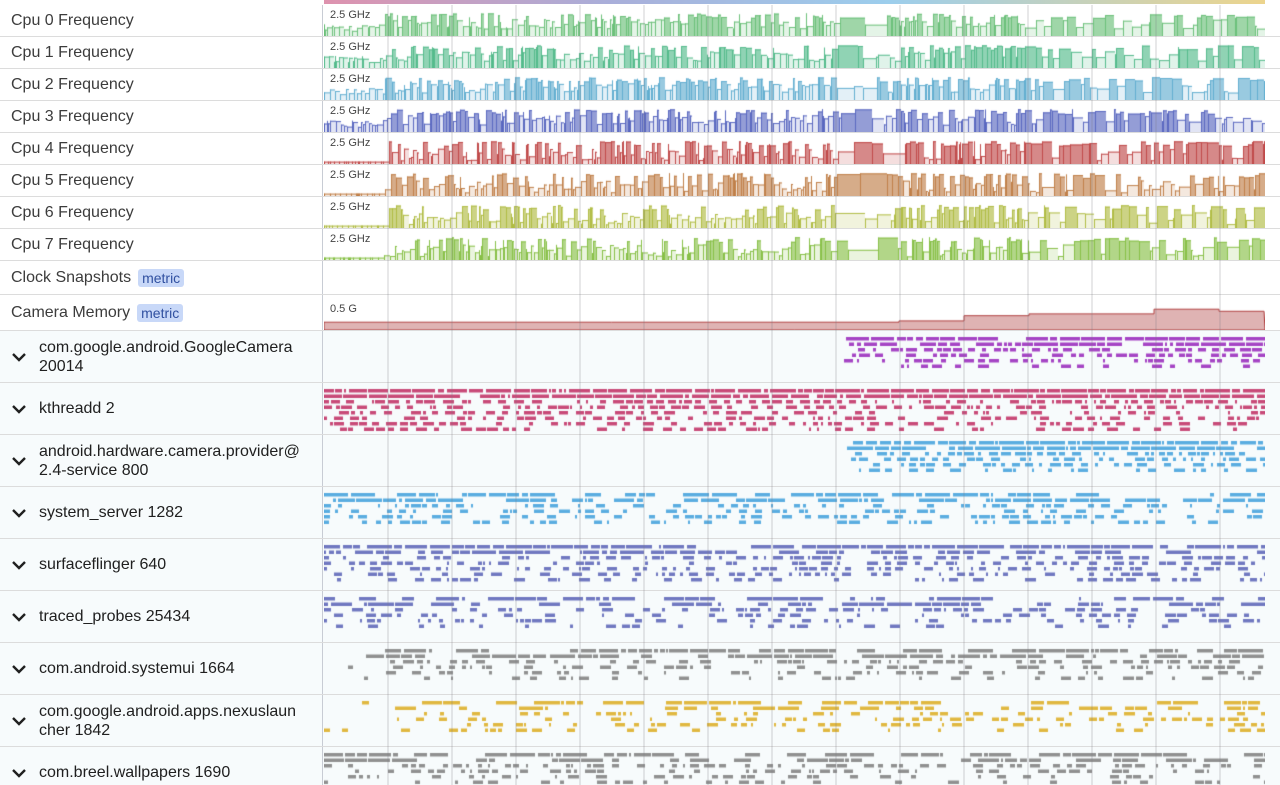 This screenshot has height=785, width=1280. Describe the element at coordinates (72, 180) in the screenshot. I see `track-title: Cpu 5 Frequency` at that location.